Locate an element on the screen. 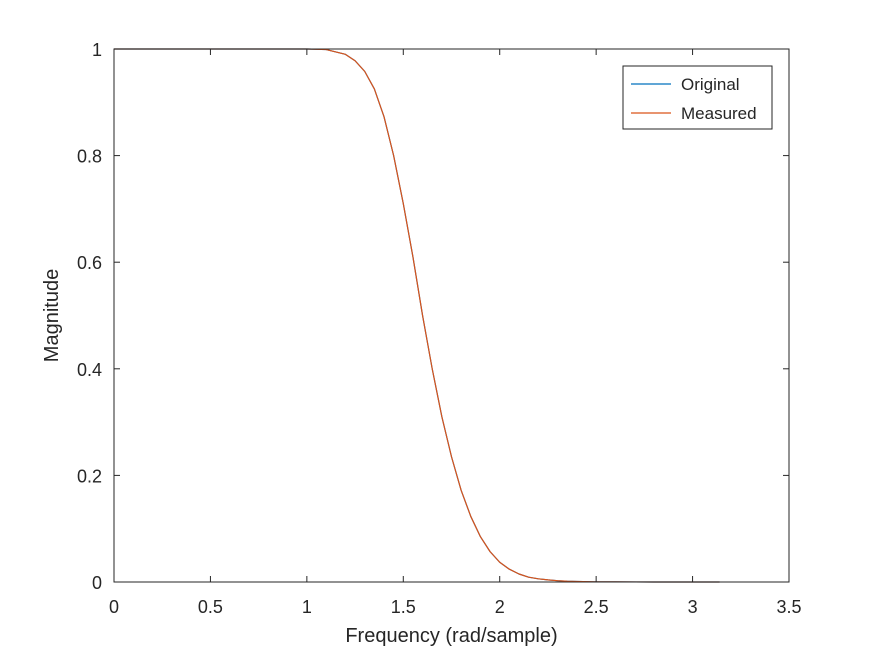 Image resolution: width=872 pixels, height=654 pixels. x-tick-label: 3.5 is located at coordinates (788, 607).